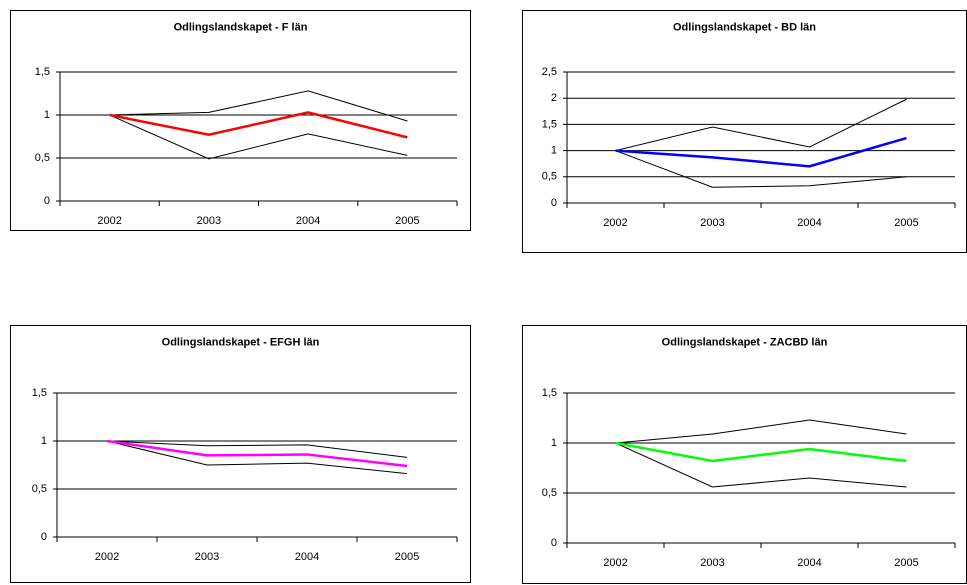 The width and height of the screenshot is (967, 585). Describe the element at coordinates (241, 27) in the screenshot. I see `chart-title: Odlingslandskapet - F län` at that location.